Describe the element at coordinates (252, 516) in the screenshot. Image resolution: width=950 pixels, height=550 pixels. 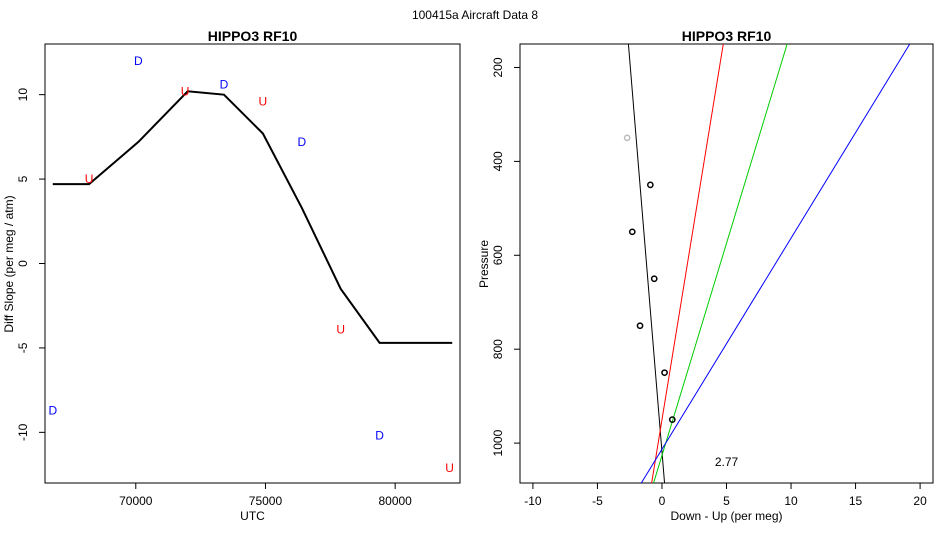
I see `left-x-axis-label: UTC` at that location.